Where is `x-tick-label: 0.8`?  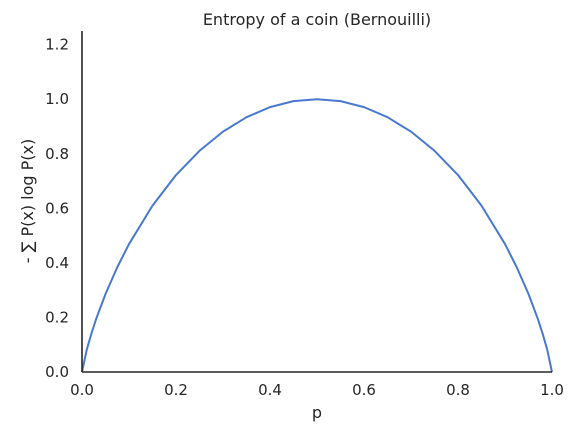 x-tick-label: 0.8 is located at coordinates (458, 390).